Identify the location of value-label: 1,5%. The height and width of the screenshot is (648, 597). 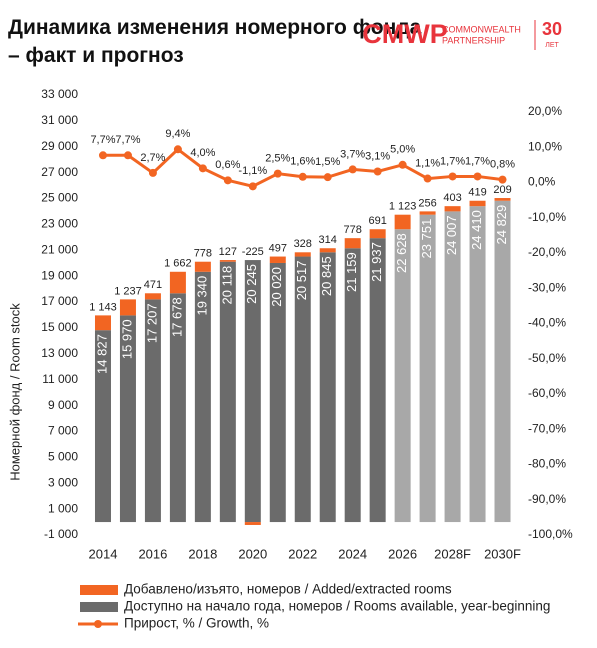
(327, 162).